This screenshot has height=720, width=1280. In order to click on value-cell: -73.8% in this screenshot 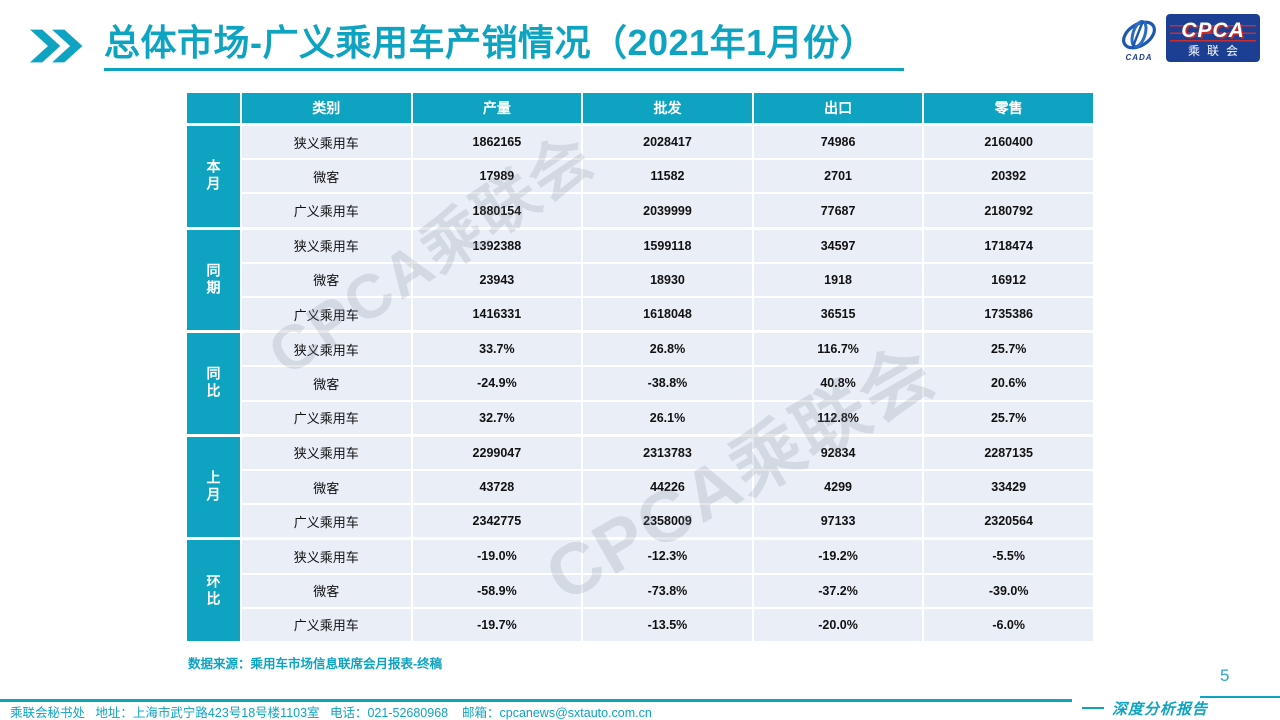, I will do `click(667, 590)`.